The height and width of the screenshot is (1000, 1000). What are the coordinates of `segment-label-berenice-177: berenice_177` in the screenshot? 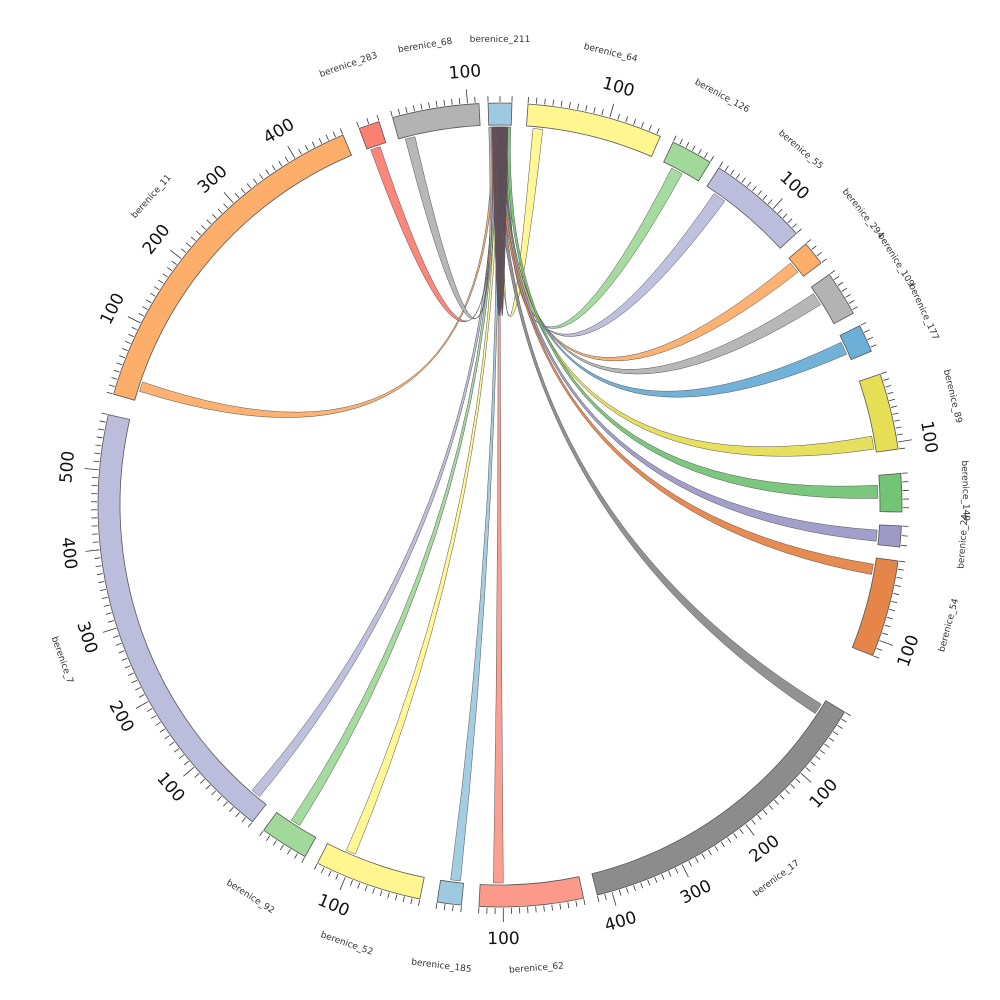 It's located at (923, 311).